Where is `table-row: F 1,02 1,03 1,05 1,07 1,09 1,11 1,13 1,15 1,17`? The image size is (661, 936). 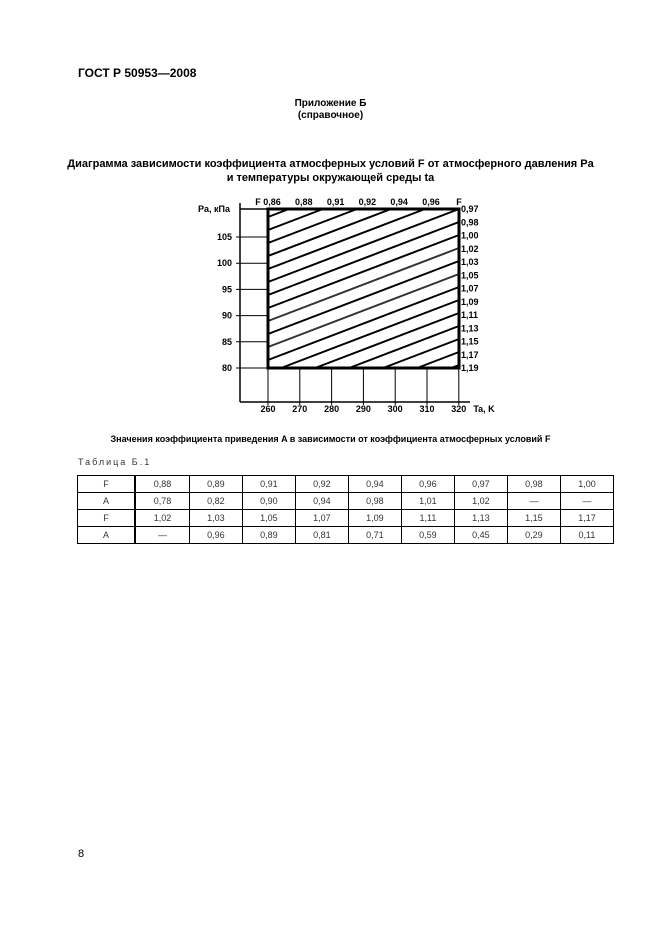
table-row: F 1,02 1,03 1,05 1,07 1,09 1,11 1,13 1,15 1,17 is located at coordinates (346, 518).